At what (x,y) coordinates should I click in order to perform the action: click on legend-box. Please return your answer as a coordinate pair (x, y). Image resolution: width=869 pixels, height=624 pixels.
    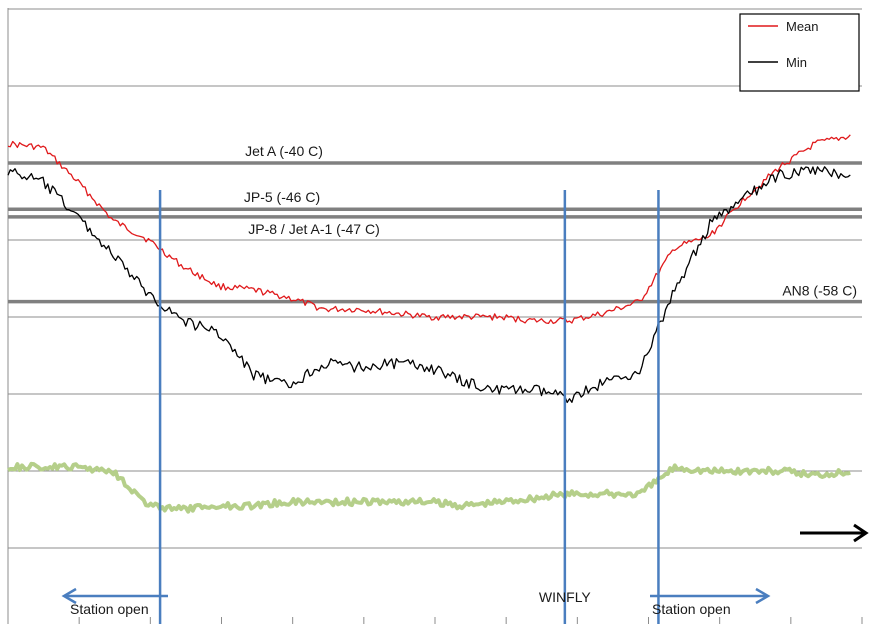
    Looking at the image, I should click on (799, 52).